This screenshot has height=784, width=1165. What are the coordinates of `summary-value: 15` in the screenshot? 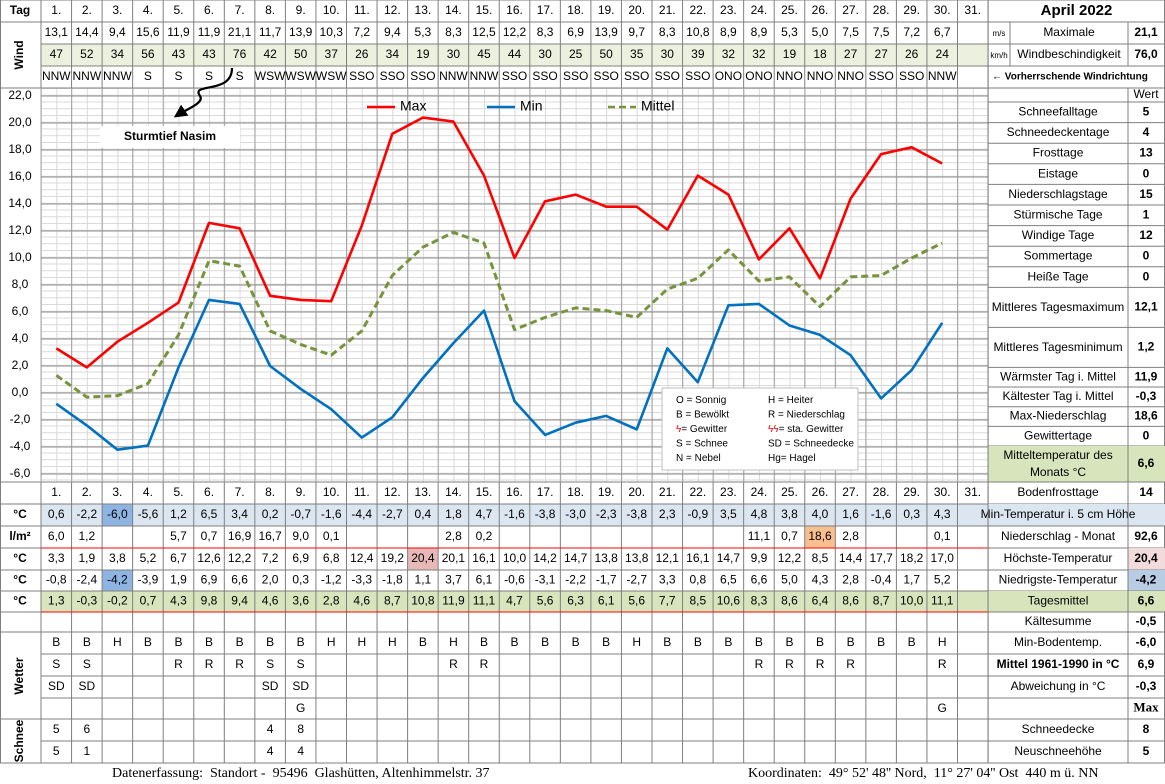 It's located at (1146, 194).